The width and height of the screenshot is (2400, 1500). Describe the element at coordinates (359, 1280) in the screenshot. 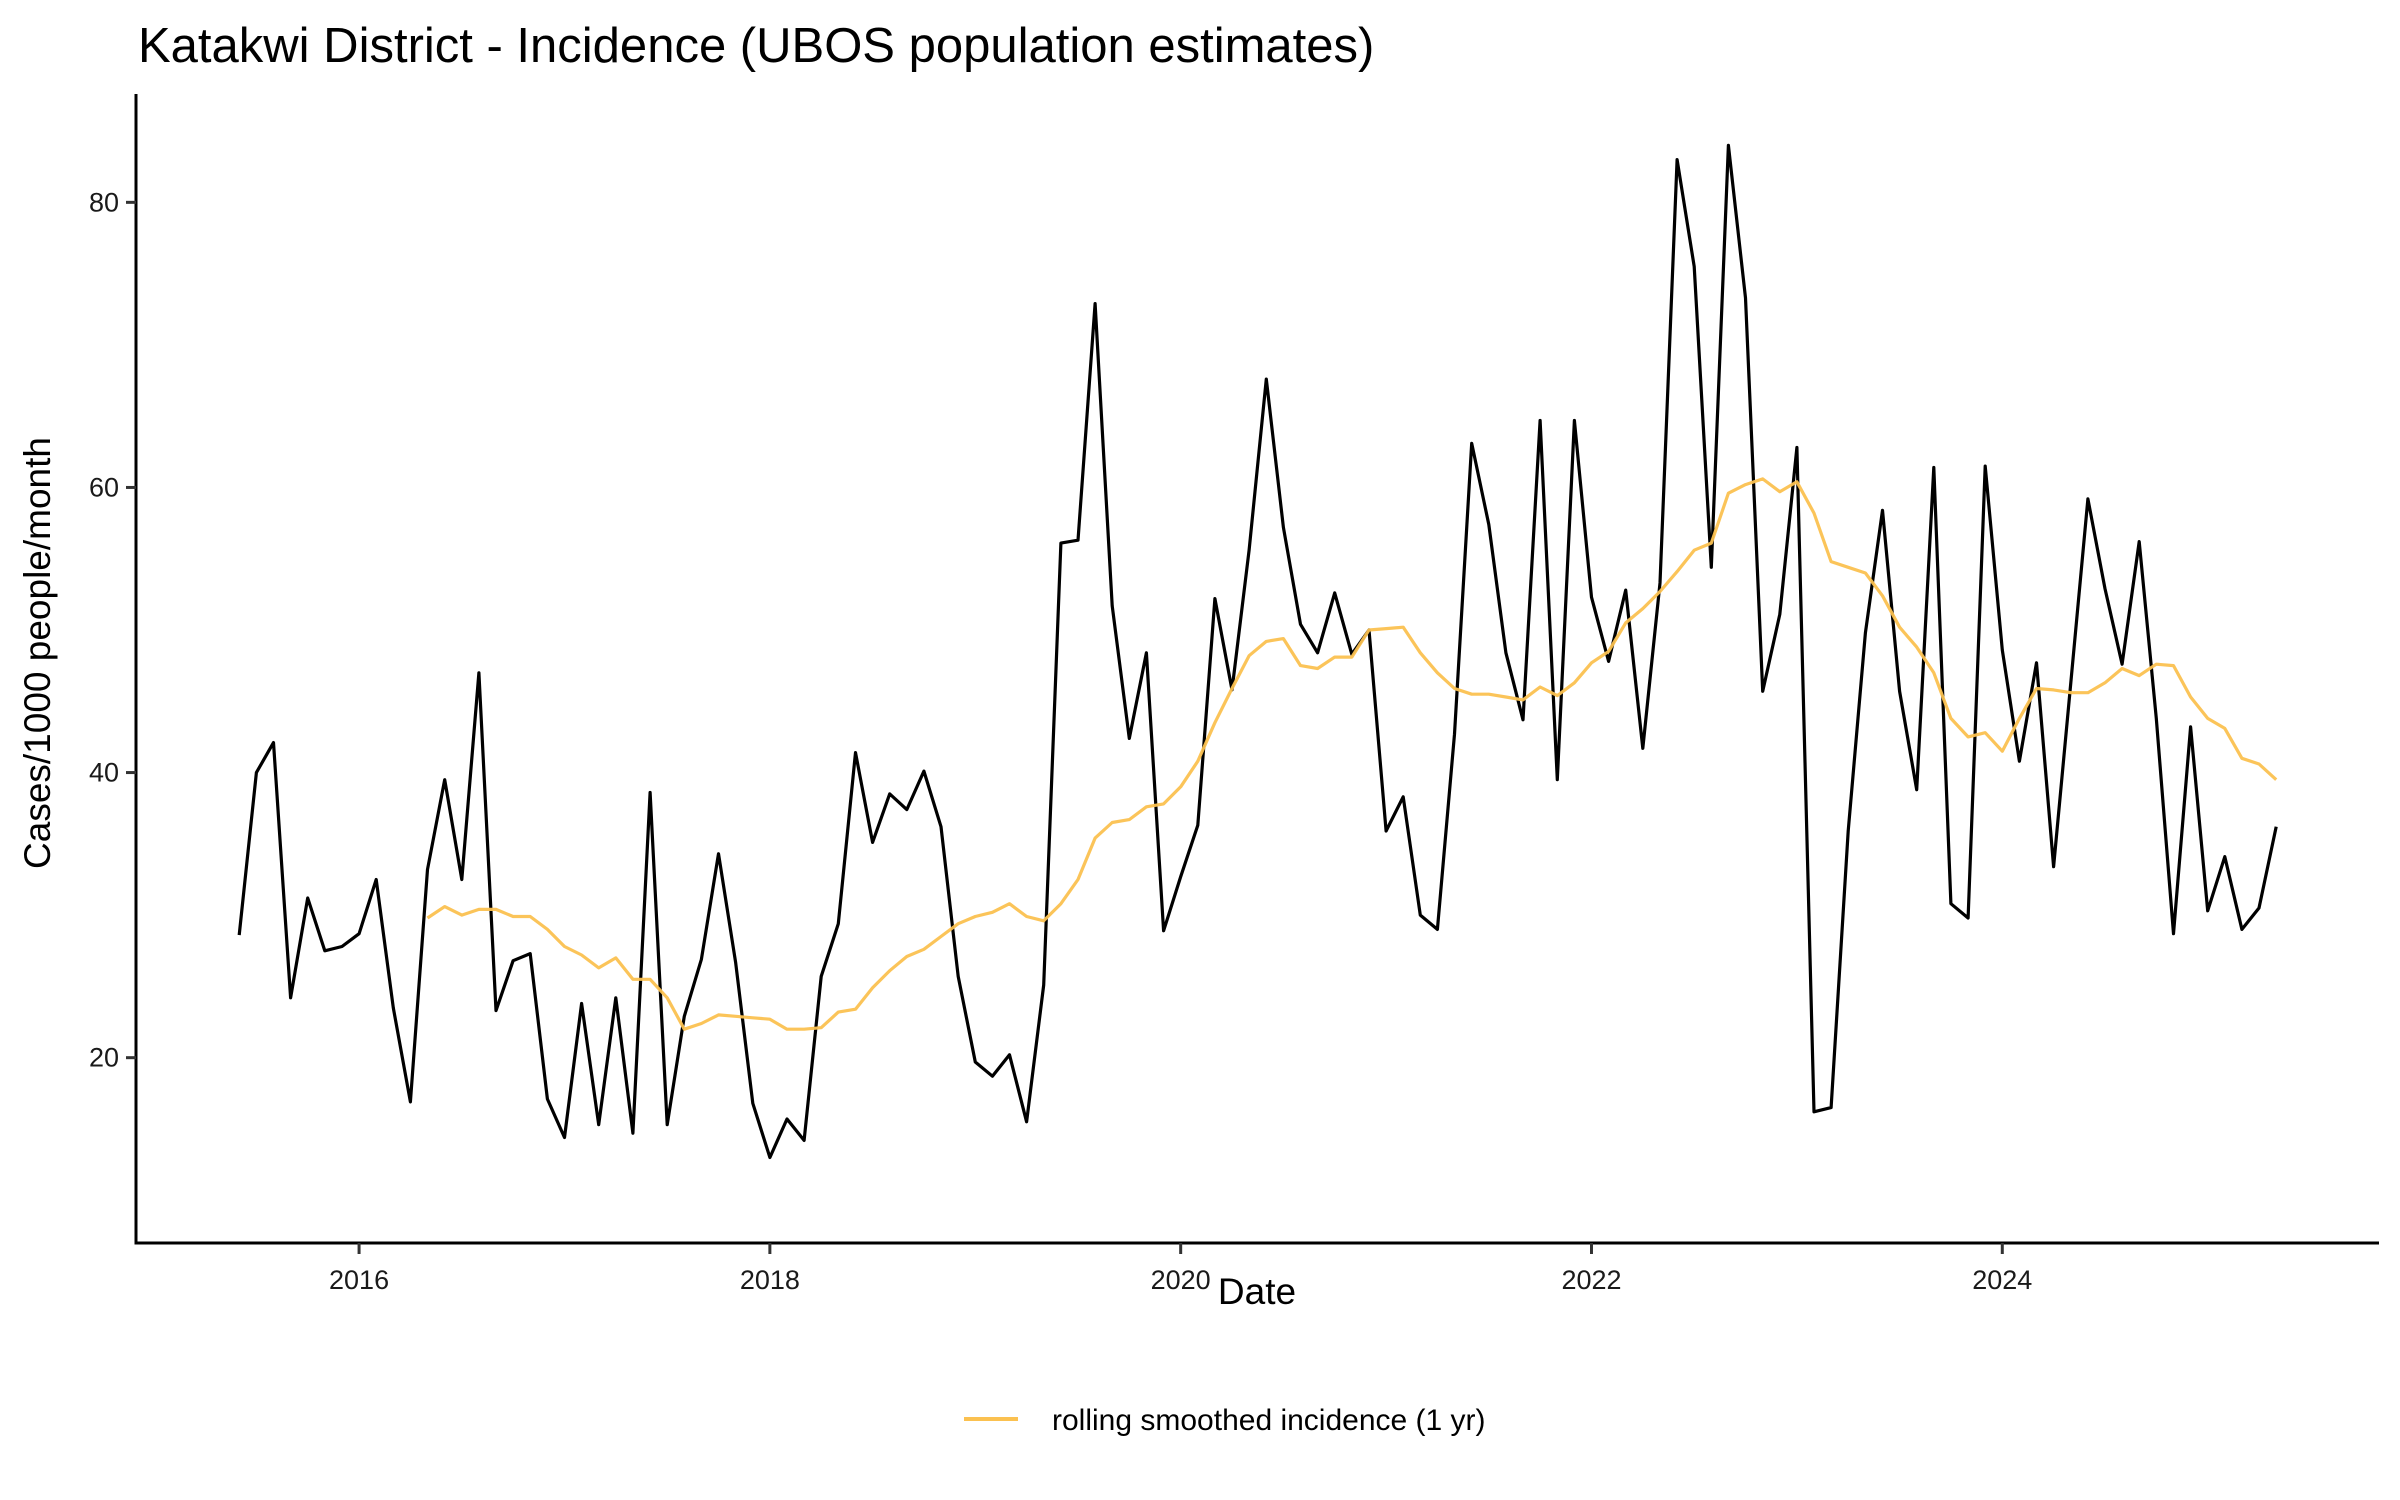

I see `x-tick-label: 2016` at that location.